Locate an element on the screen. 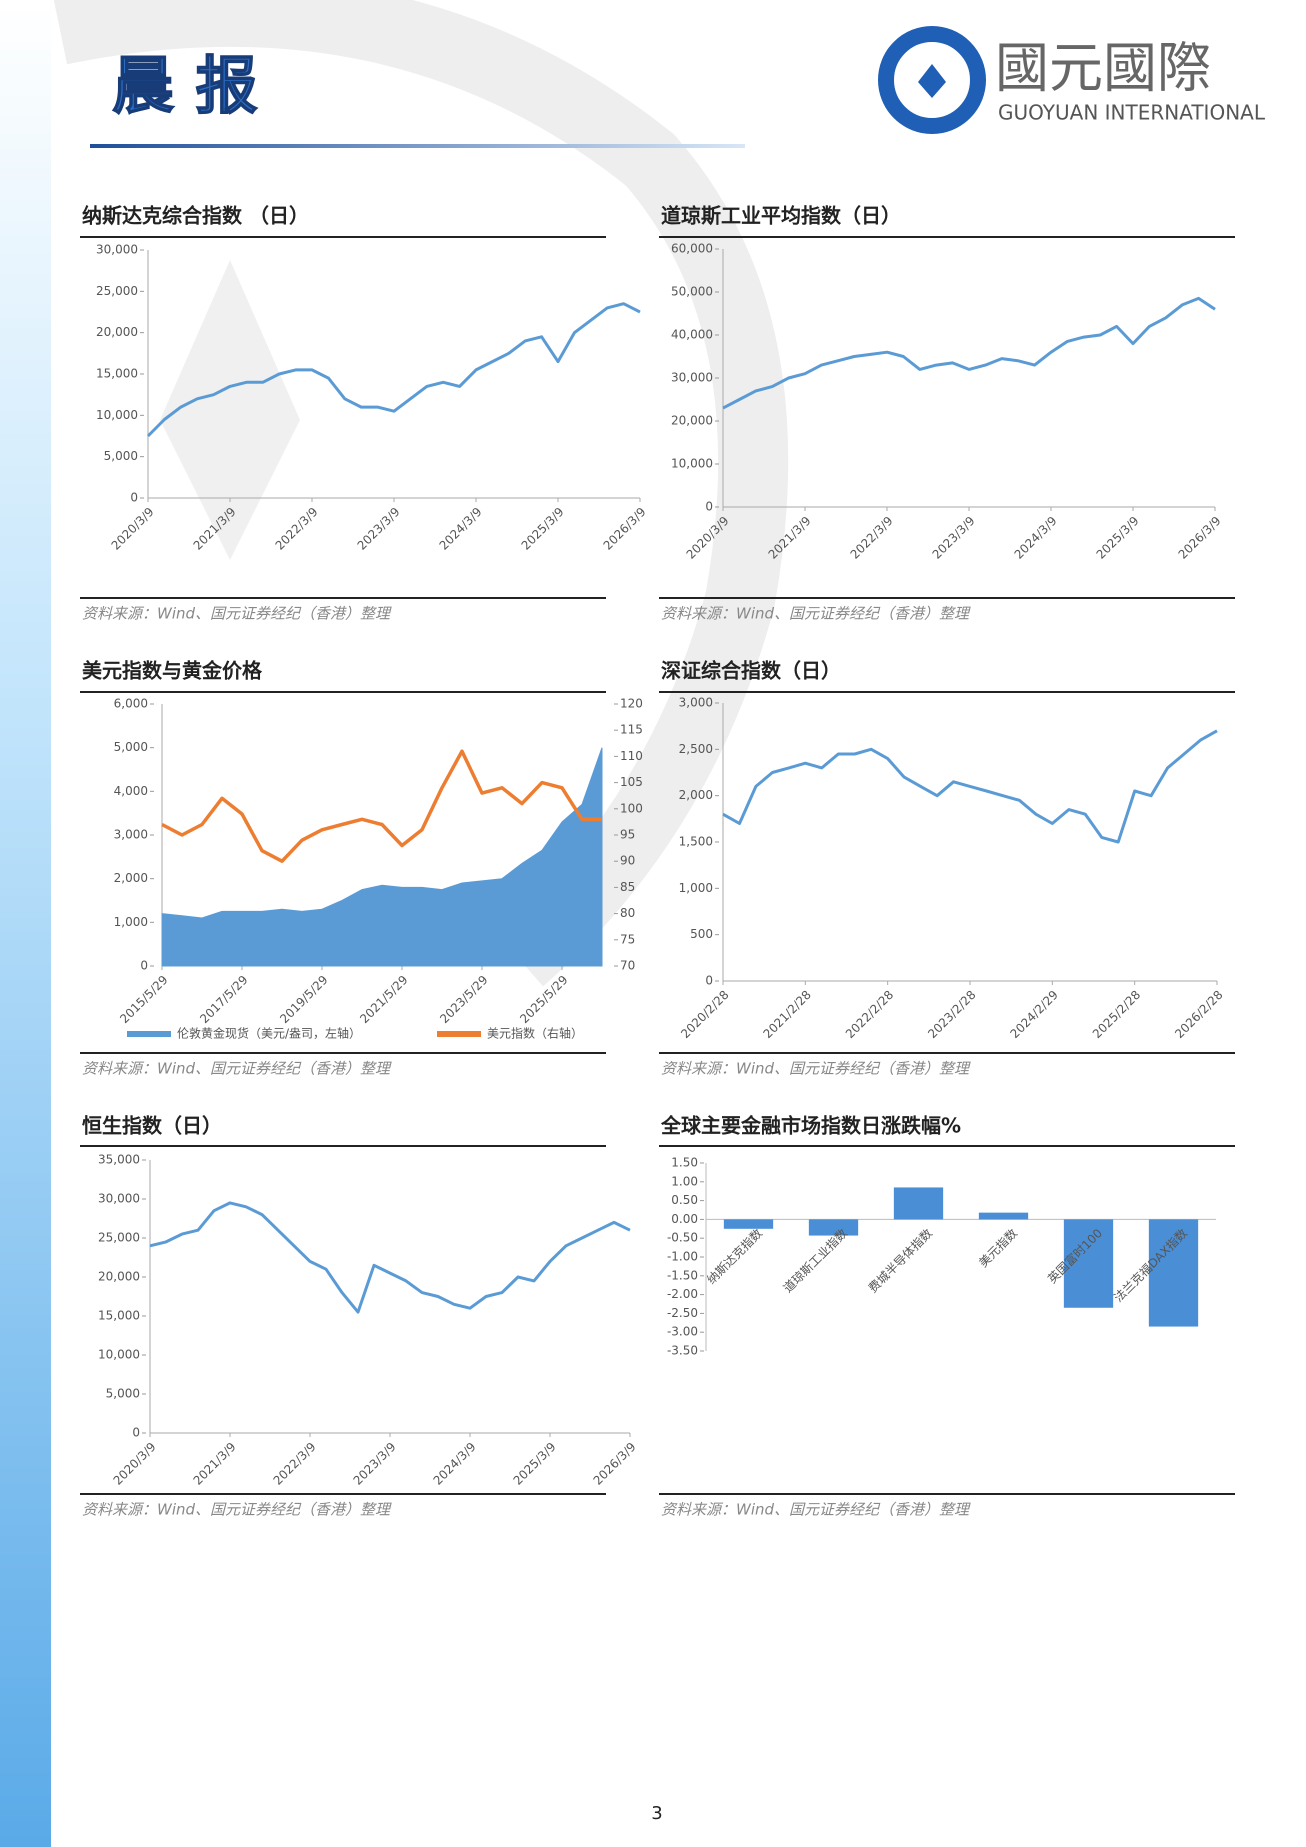 This screenshot has width=1306, height=1847. y-tick-label: 1,500 is located at coordinates (696, 842).